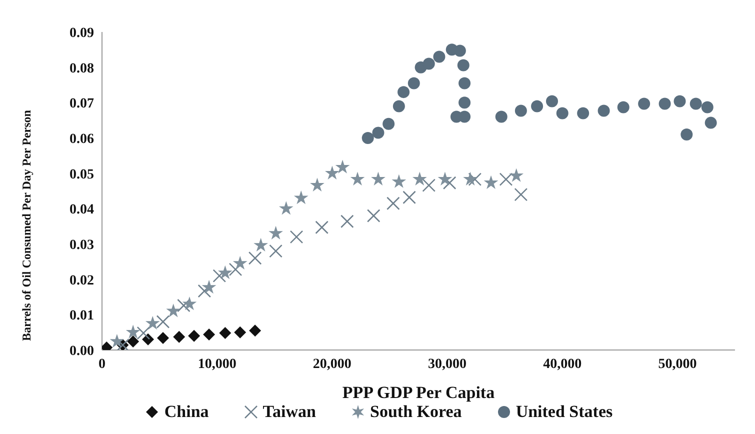  What do you see at coordinates (82, 351) in the screenshot?
I see `y-tick-label: 0.00` at bounding box center [82, 351].